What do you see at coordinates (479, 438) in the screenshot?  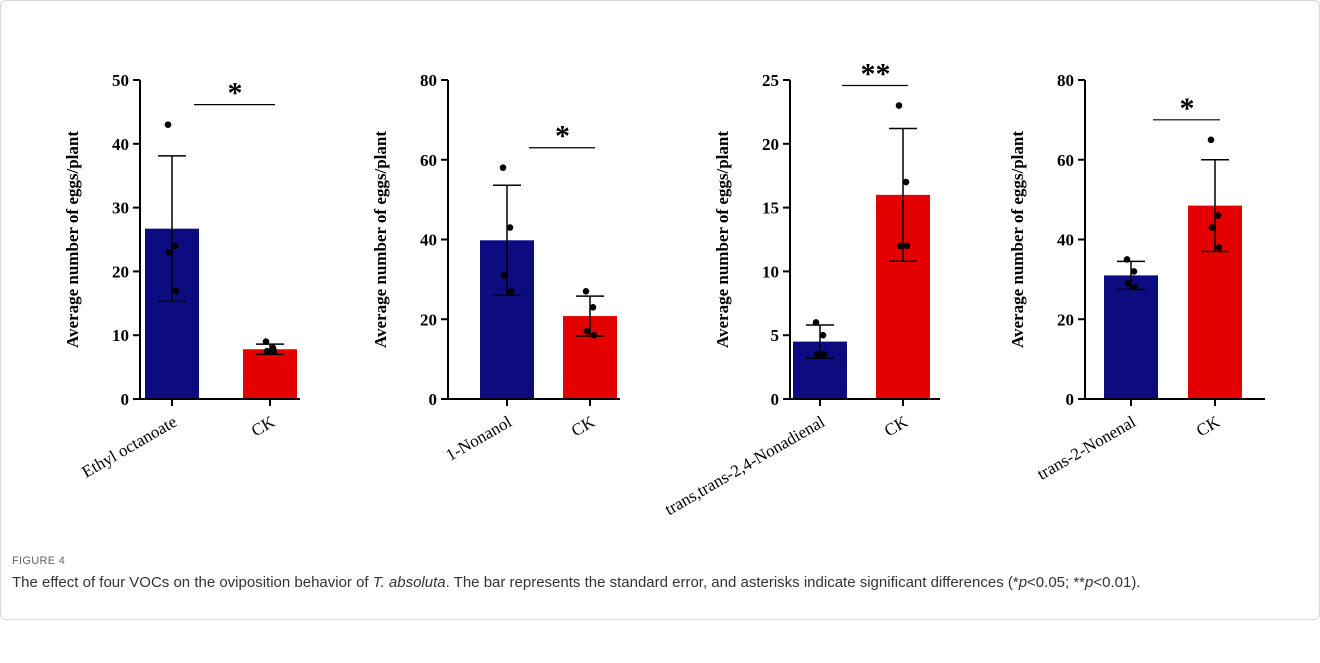 I see `x-tick-label: 1-Nonanol` at bounding box center [479, 438].